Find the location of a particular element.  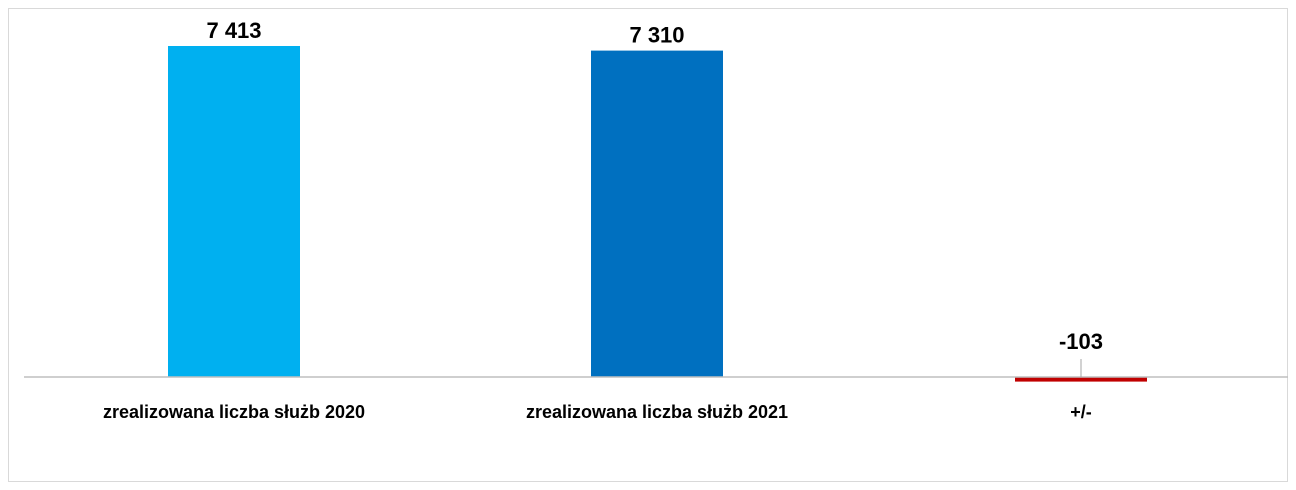

data-label-0: 7 413 is located at coordinates (233, 30).